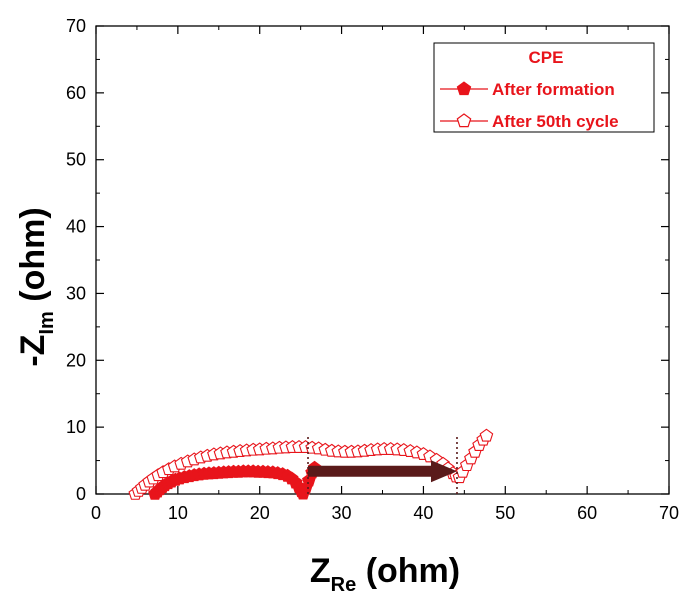 This screenshot has width=686, height=597. I want to click on data-point, so click(486, 435).